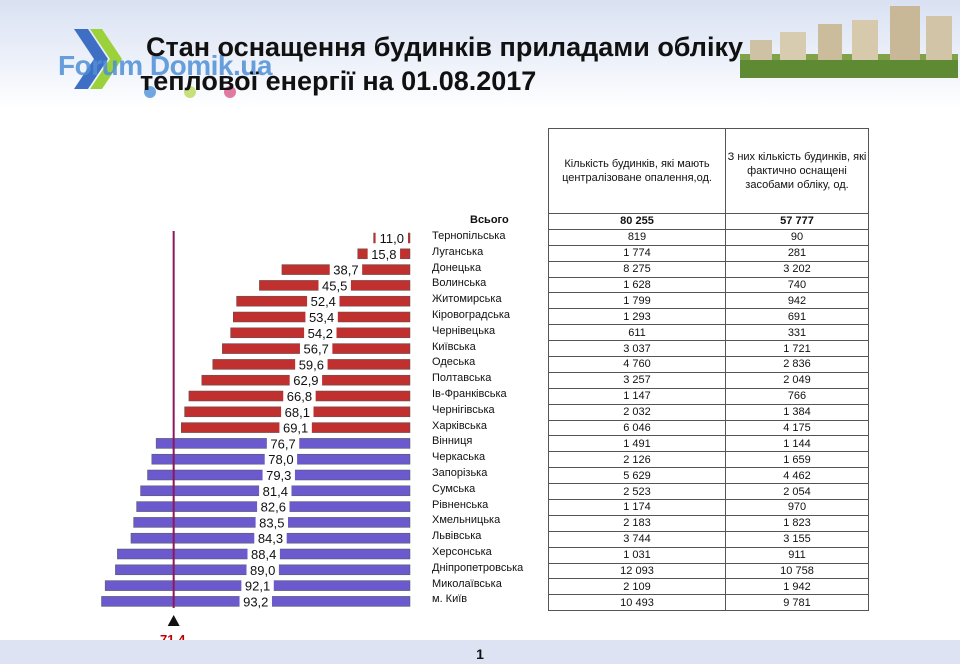  Describe the element at coordinates (263, 554) in the screenshot. I see `data-label: 88,4` at that location.